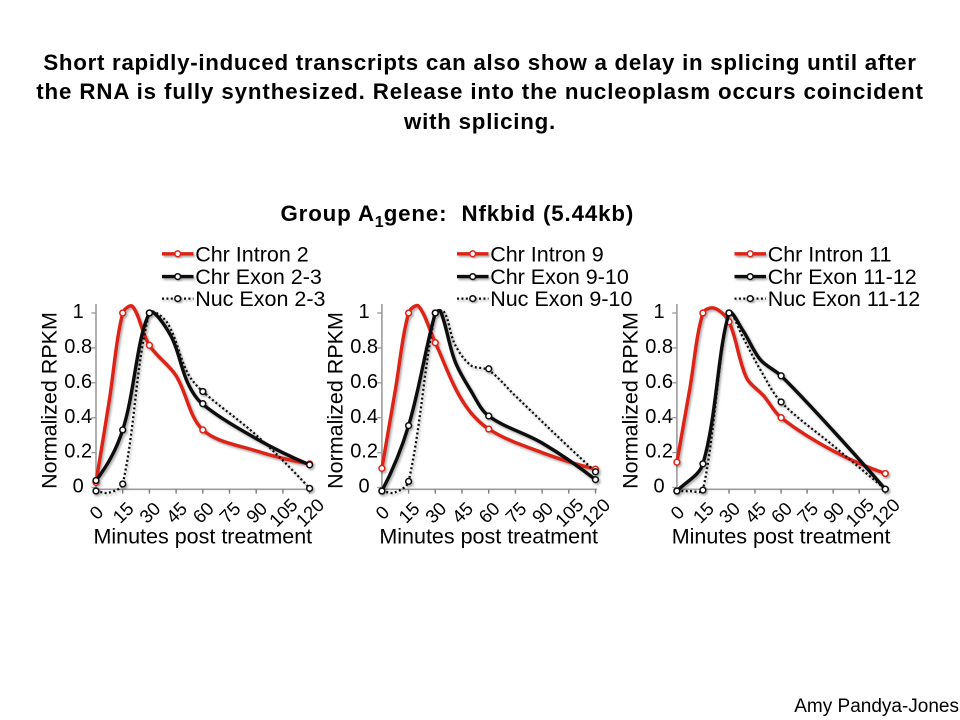 This screenshot has width=960, height=720. Describe the element at coordinates (842, 277) in the screenshot. I see `svg-text: Chr Exon 11-12` at that location.